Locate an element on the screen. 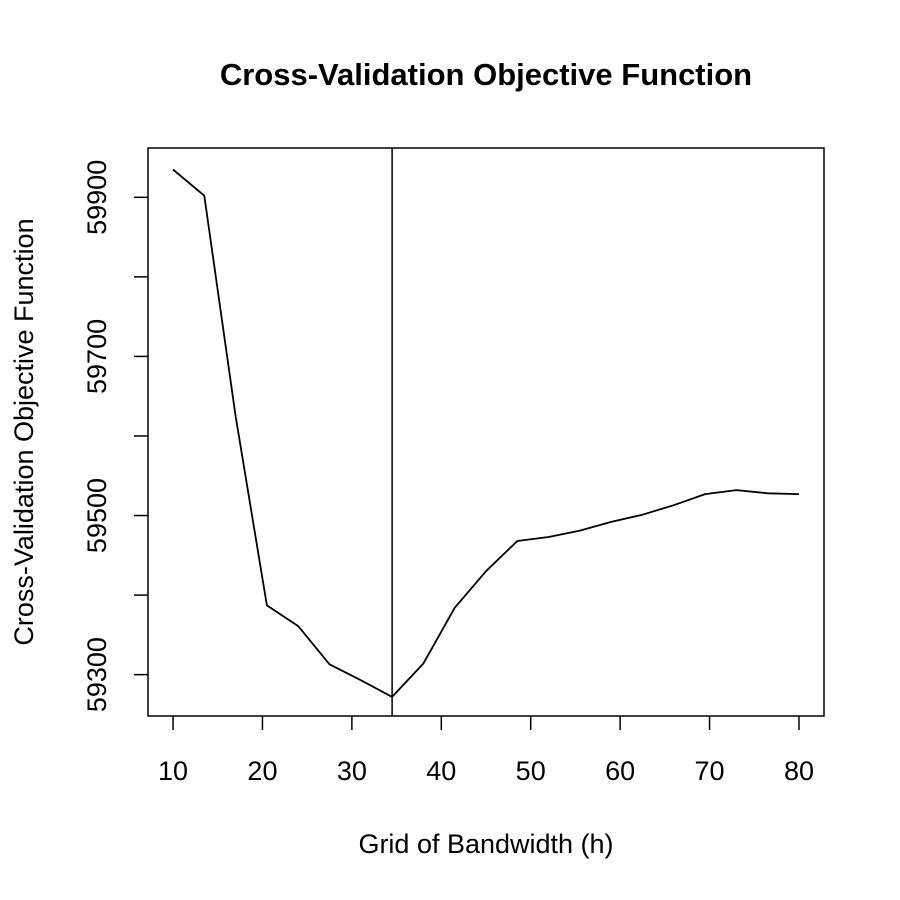 This screenshot has width=900, height=900. y-tick-label: 59500 is located at coordinates (97, 515).